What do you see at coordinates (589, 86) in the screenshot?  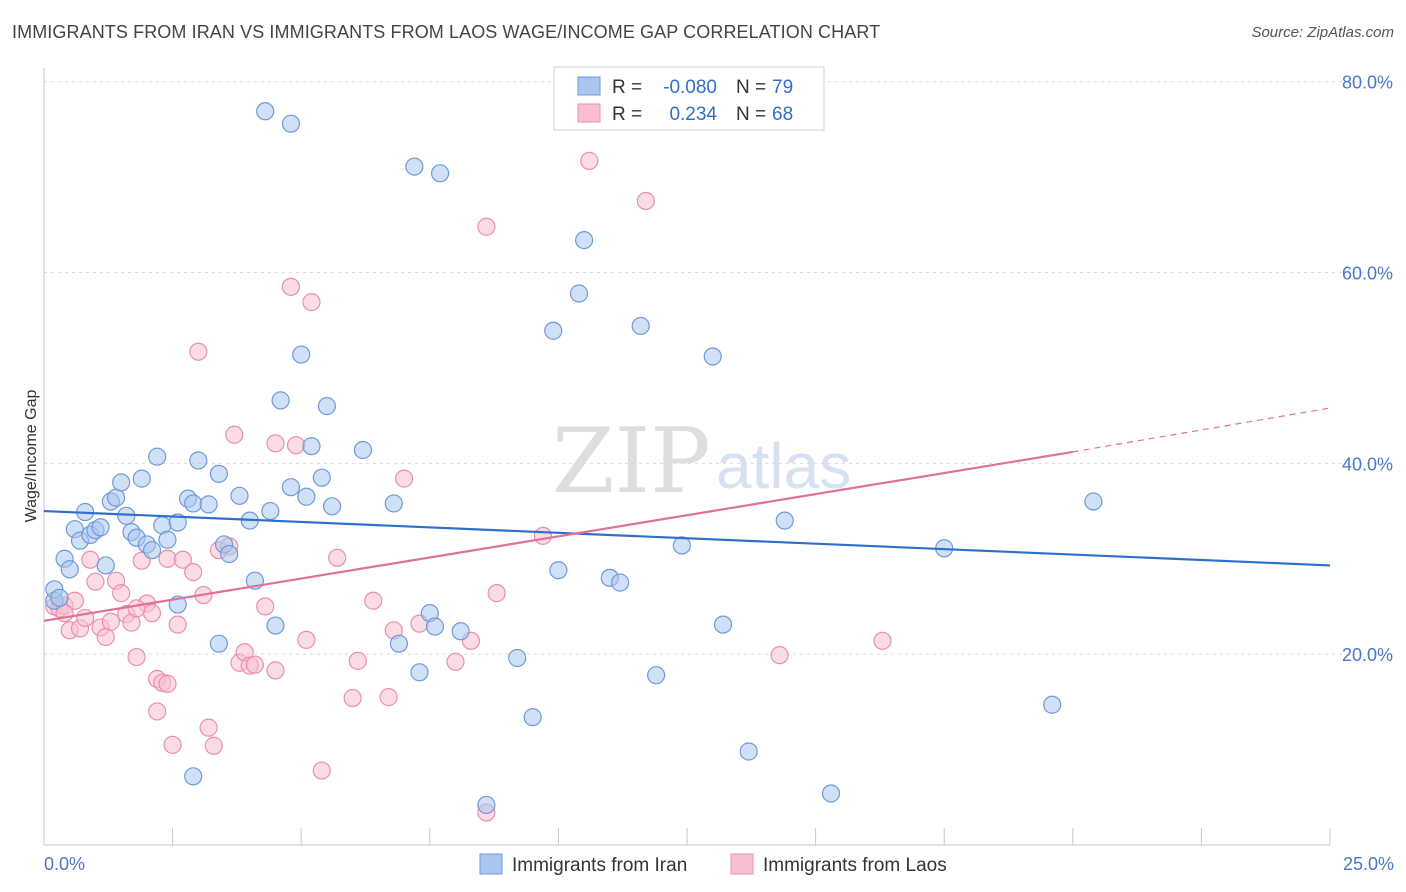 I see `legend-swatch-iran` at bounding box center [589, 86].